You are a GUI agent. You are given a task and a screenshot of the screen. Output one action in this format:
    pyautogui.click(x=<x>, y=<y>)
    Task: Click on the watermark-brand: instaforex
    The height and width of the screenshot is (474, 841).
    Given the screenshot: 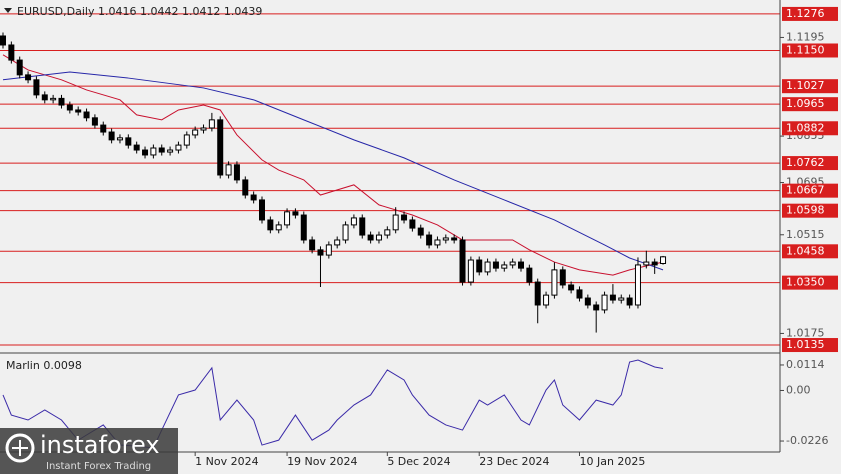 What is the action you would take?
    pyautogui.click(x=100, y=445)
    